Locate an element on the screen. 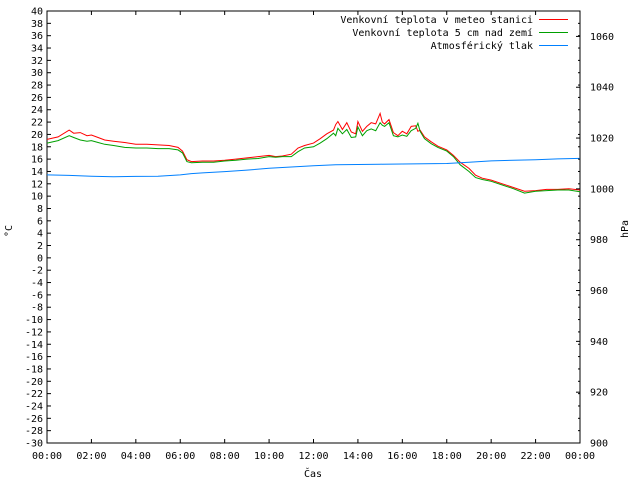 Image resolution: width=640 pixels, height=480 pixels. x-tick-label: 08:00 is located at coordinates (225, 456).